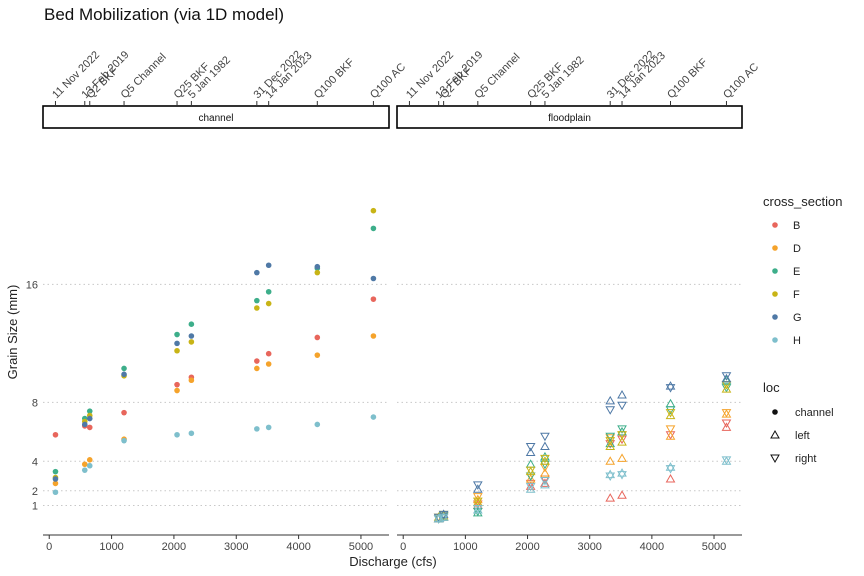 The height and width of the screenshot is (576, 864). What do you see at coordinates (775, 317) in the screenshot?
I see `legend-swatch-G` at bounding box center [775, 317].